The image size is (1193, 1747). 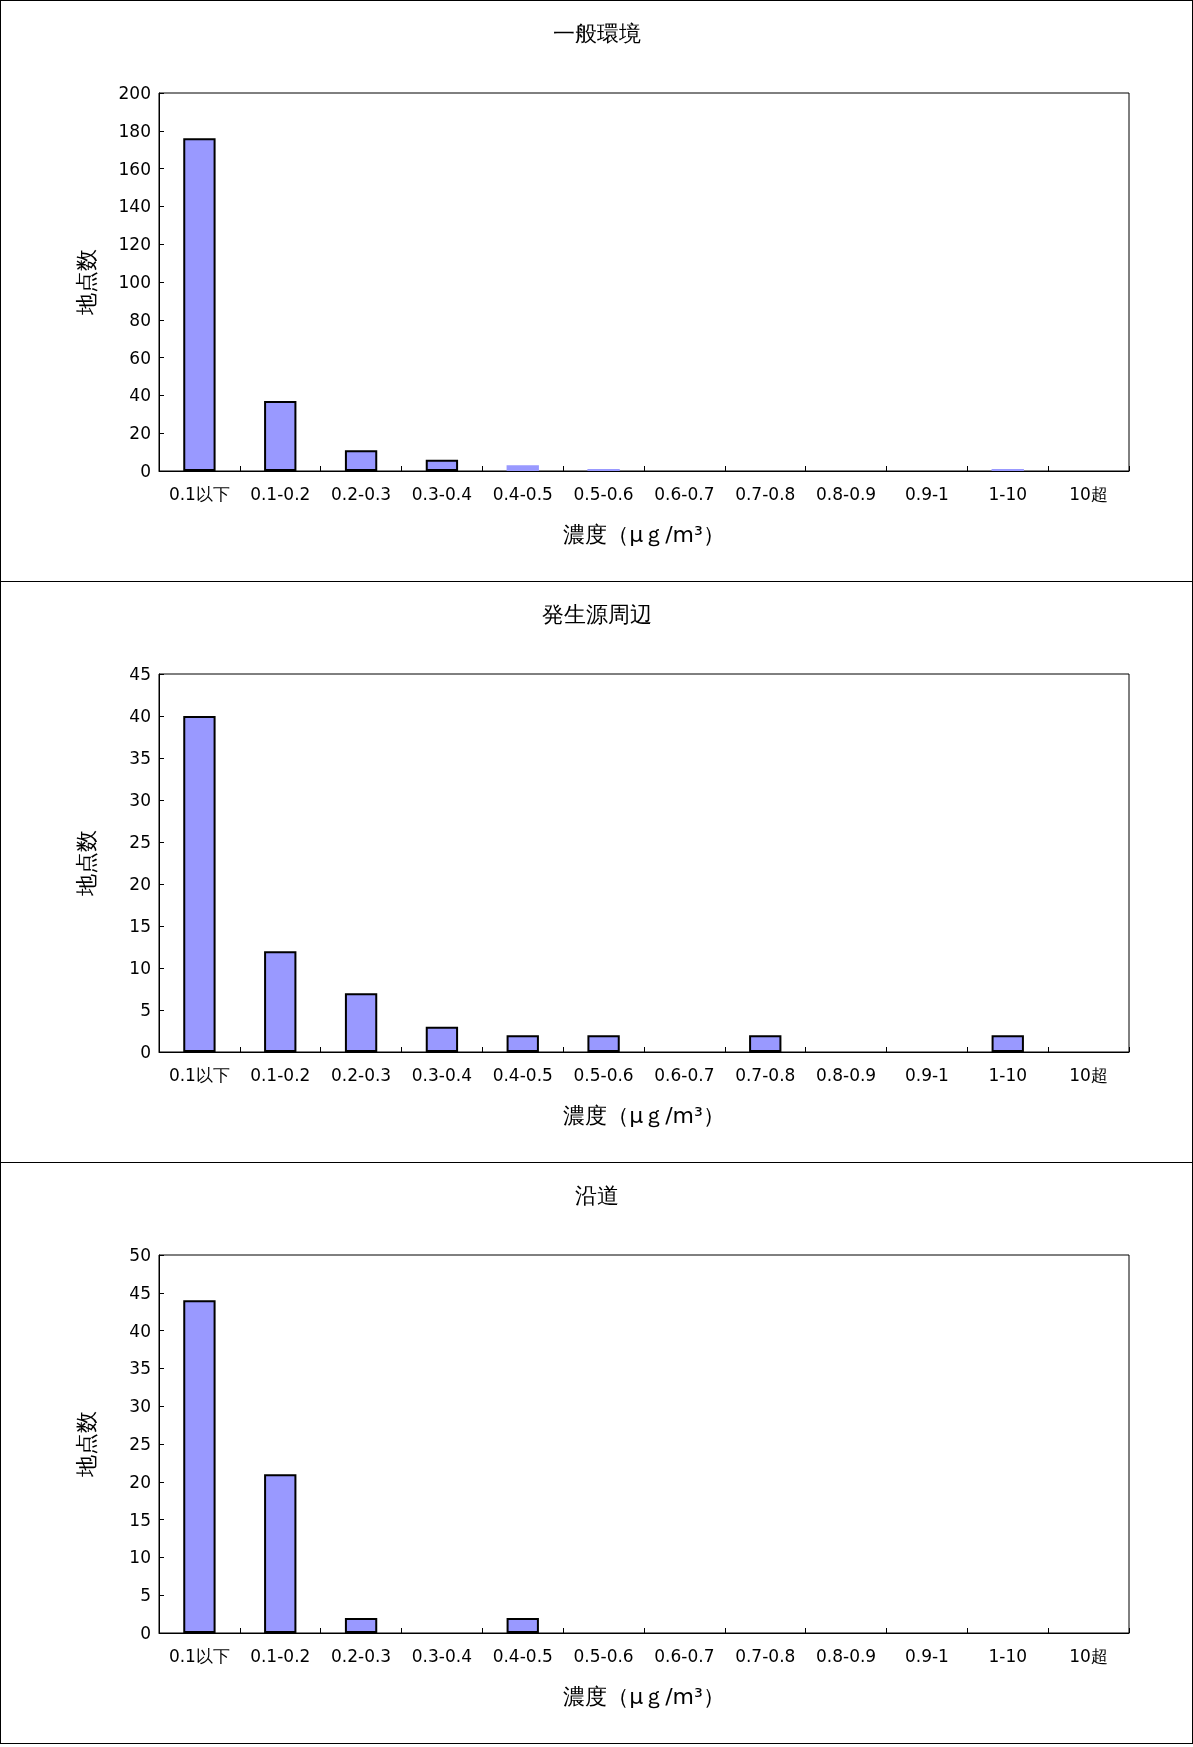 I want to click on y-tick-label: 140, so click(x=134, y=206).